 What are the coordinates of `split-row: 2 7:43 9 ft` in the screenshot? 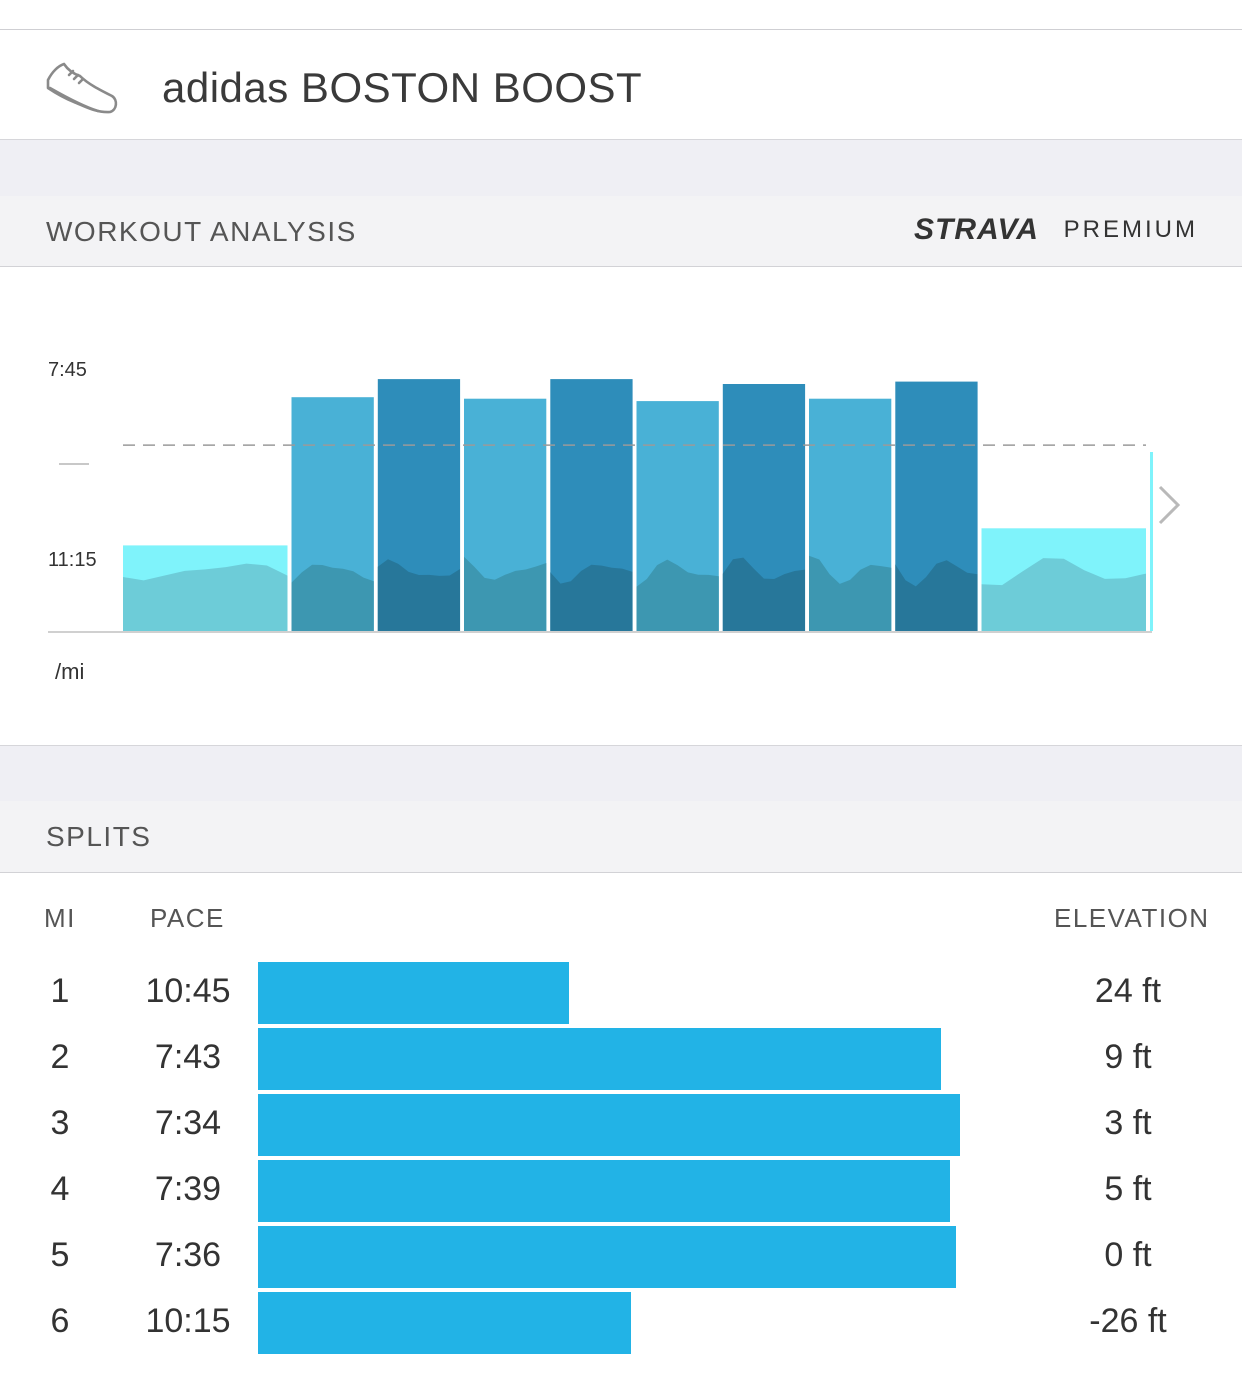 It's located at (621, 1059).